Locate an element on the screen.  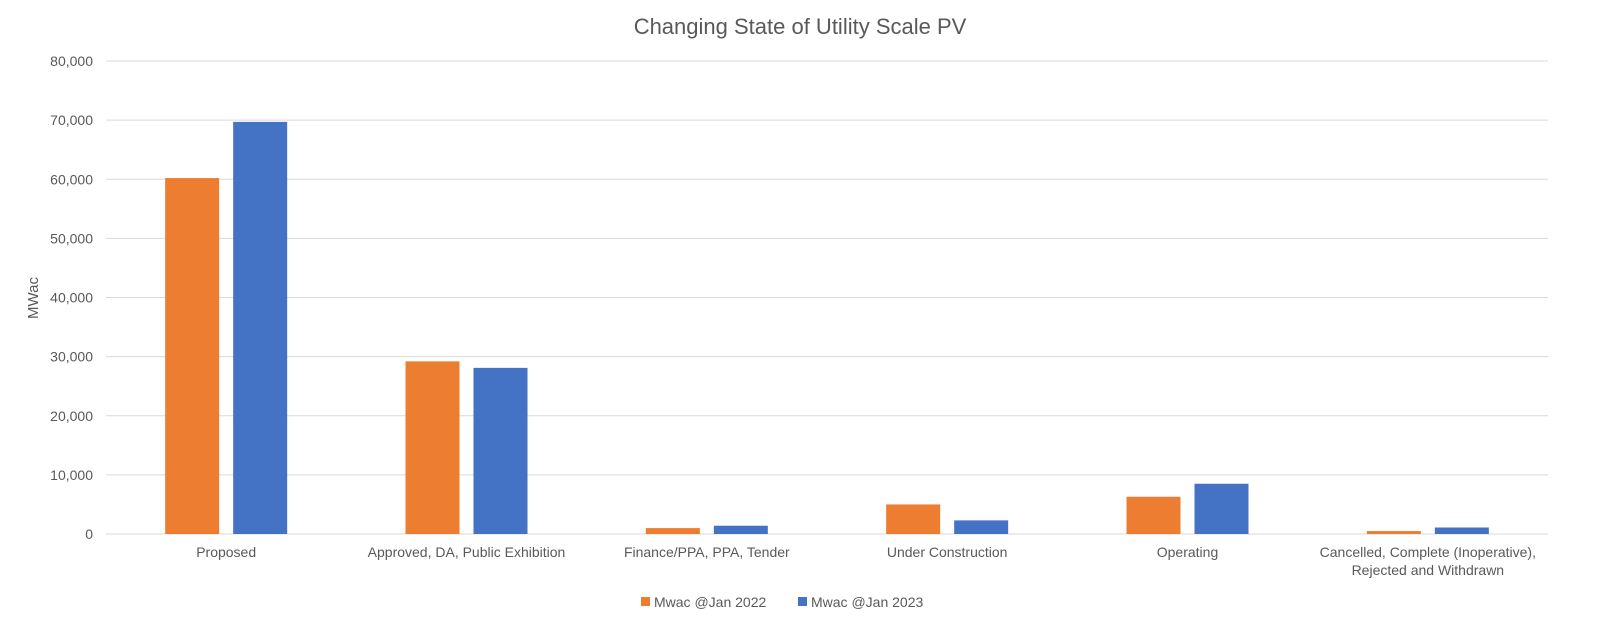
y-tick-label: 50,000 is located at coordinates (71, 238).